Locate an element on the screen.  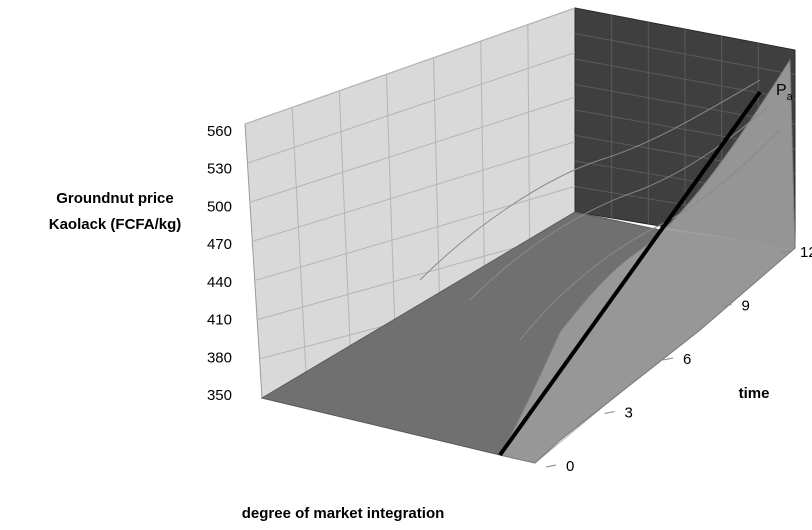
time-tick-label: 3 is located at coordinates (629, 413).